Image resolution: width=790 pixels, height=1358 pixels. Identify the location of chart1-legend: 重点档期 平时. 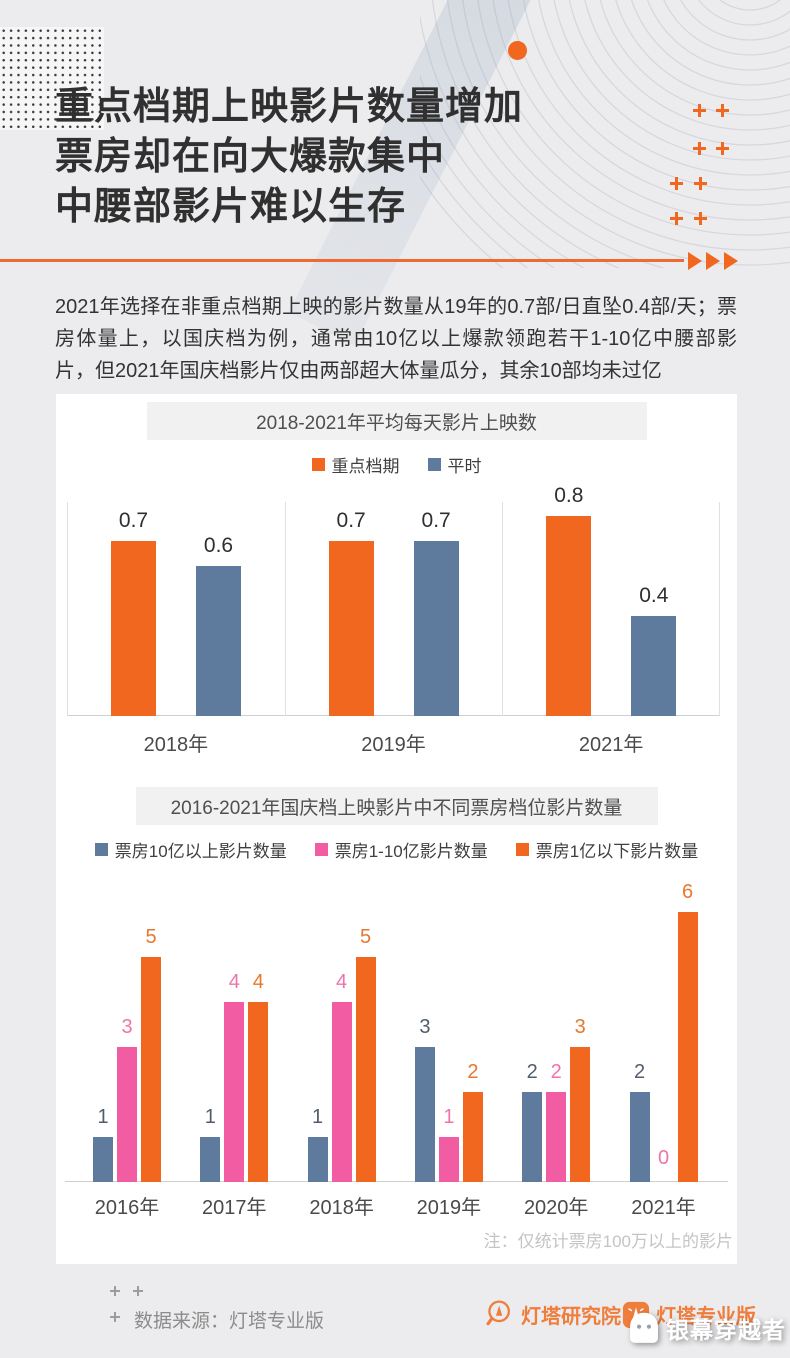
(396, 464).